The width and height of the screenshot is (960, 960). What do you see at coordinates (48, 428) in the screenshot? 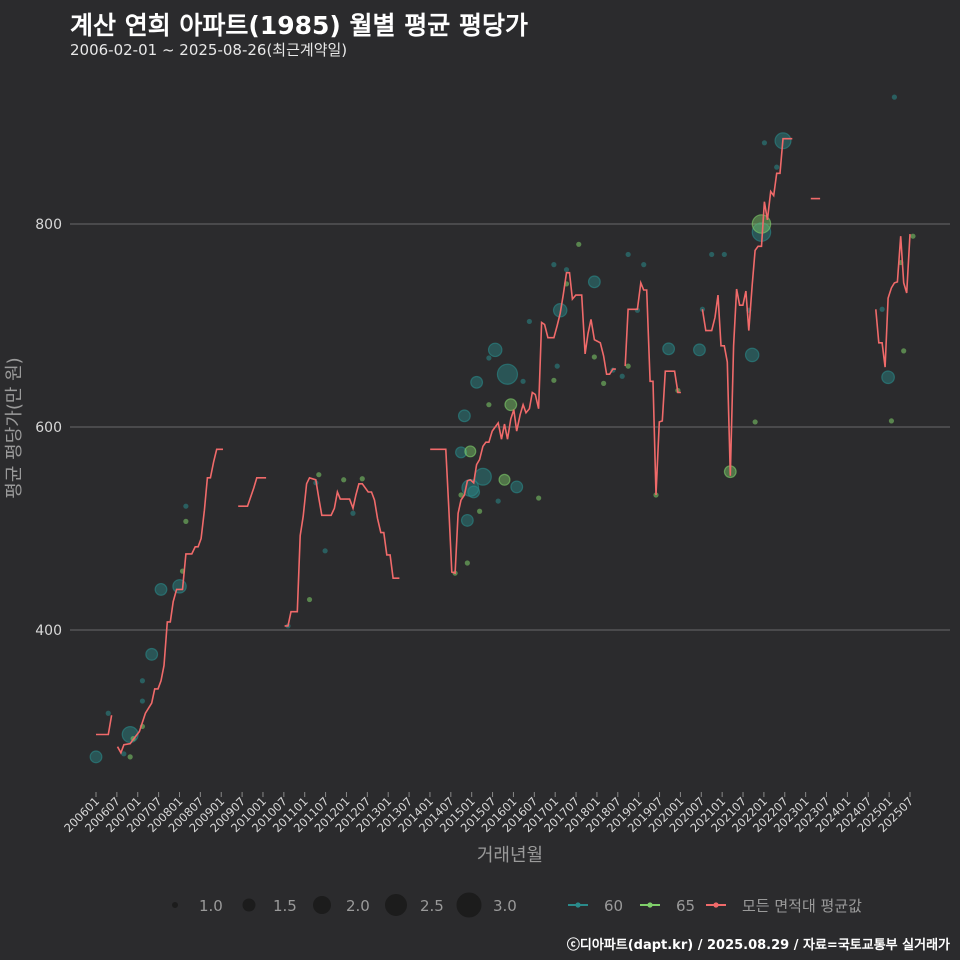
I see `y-tick-label: 600` at bounding box center [48, 428].